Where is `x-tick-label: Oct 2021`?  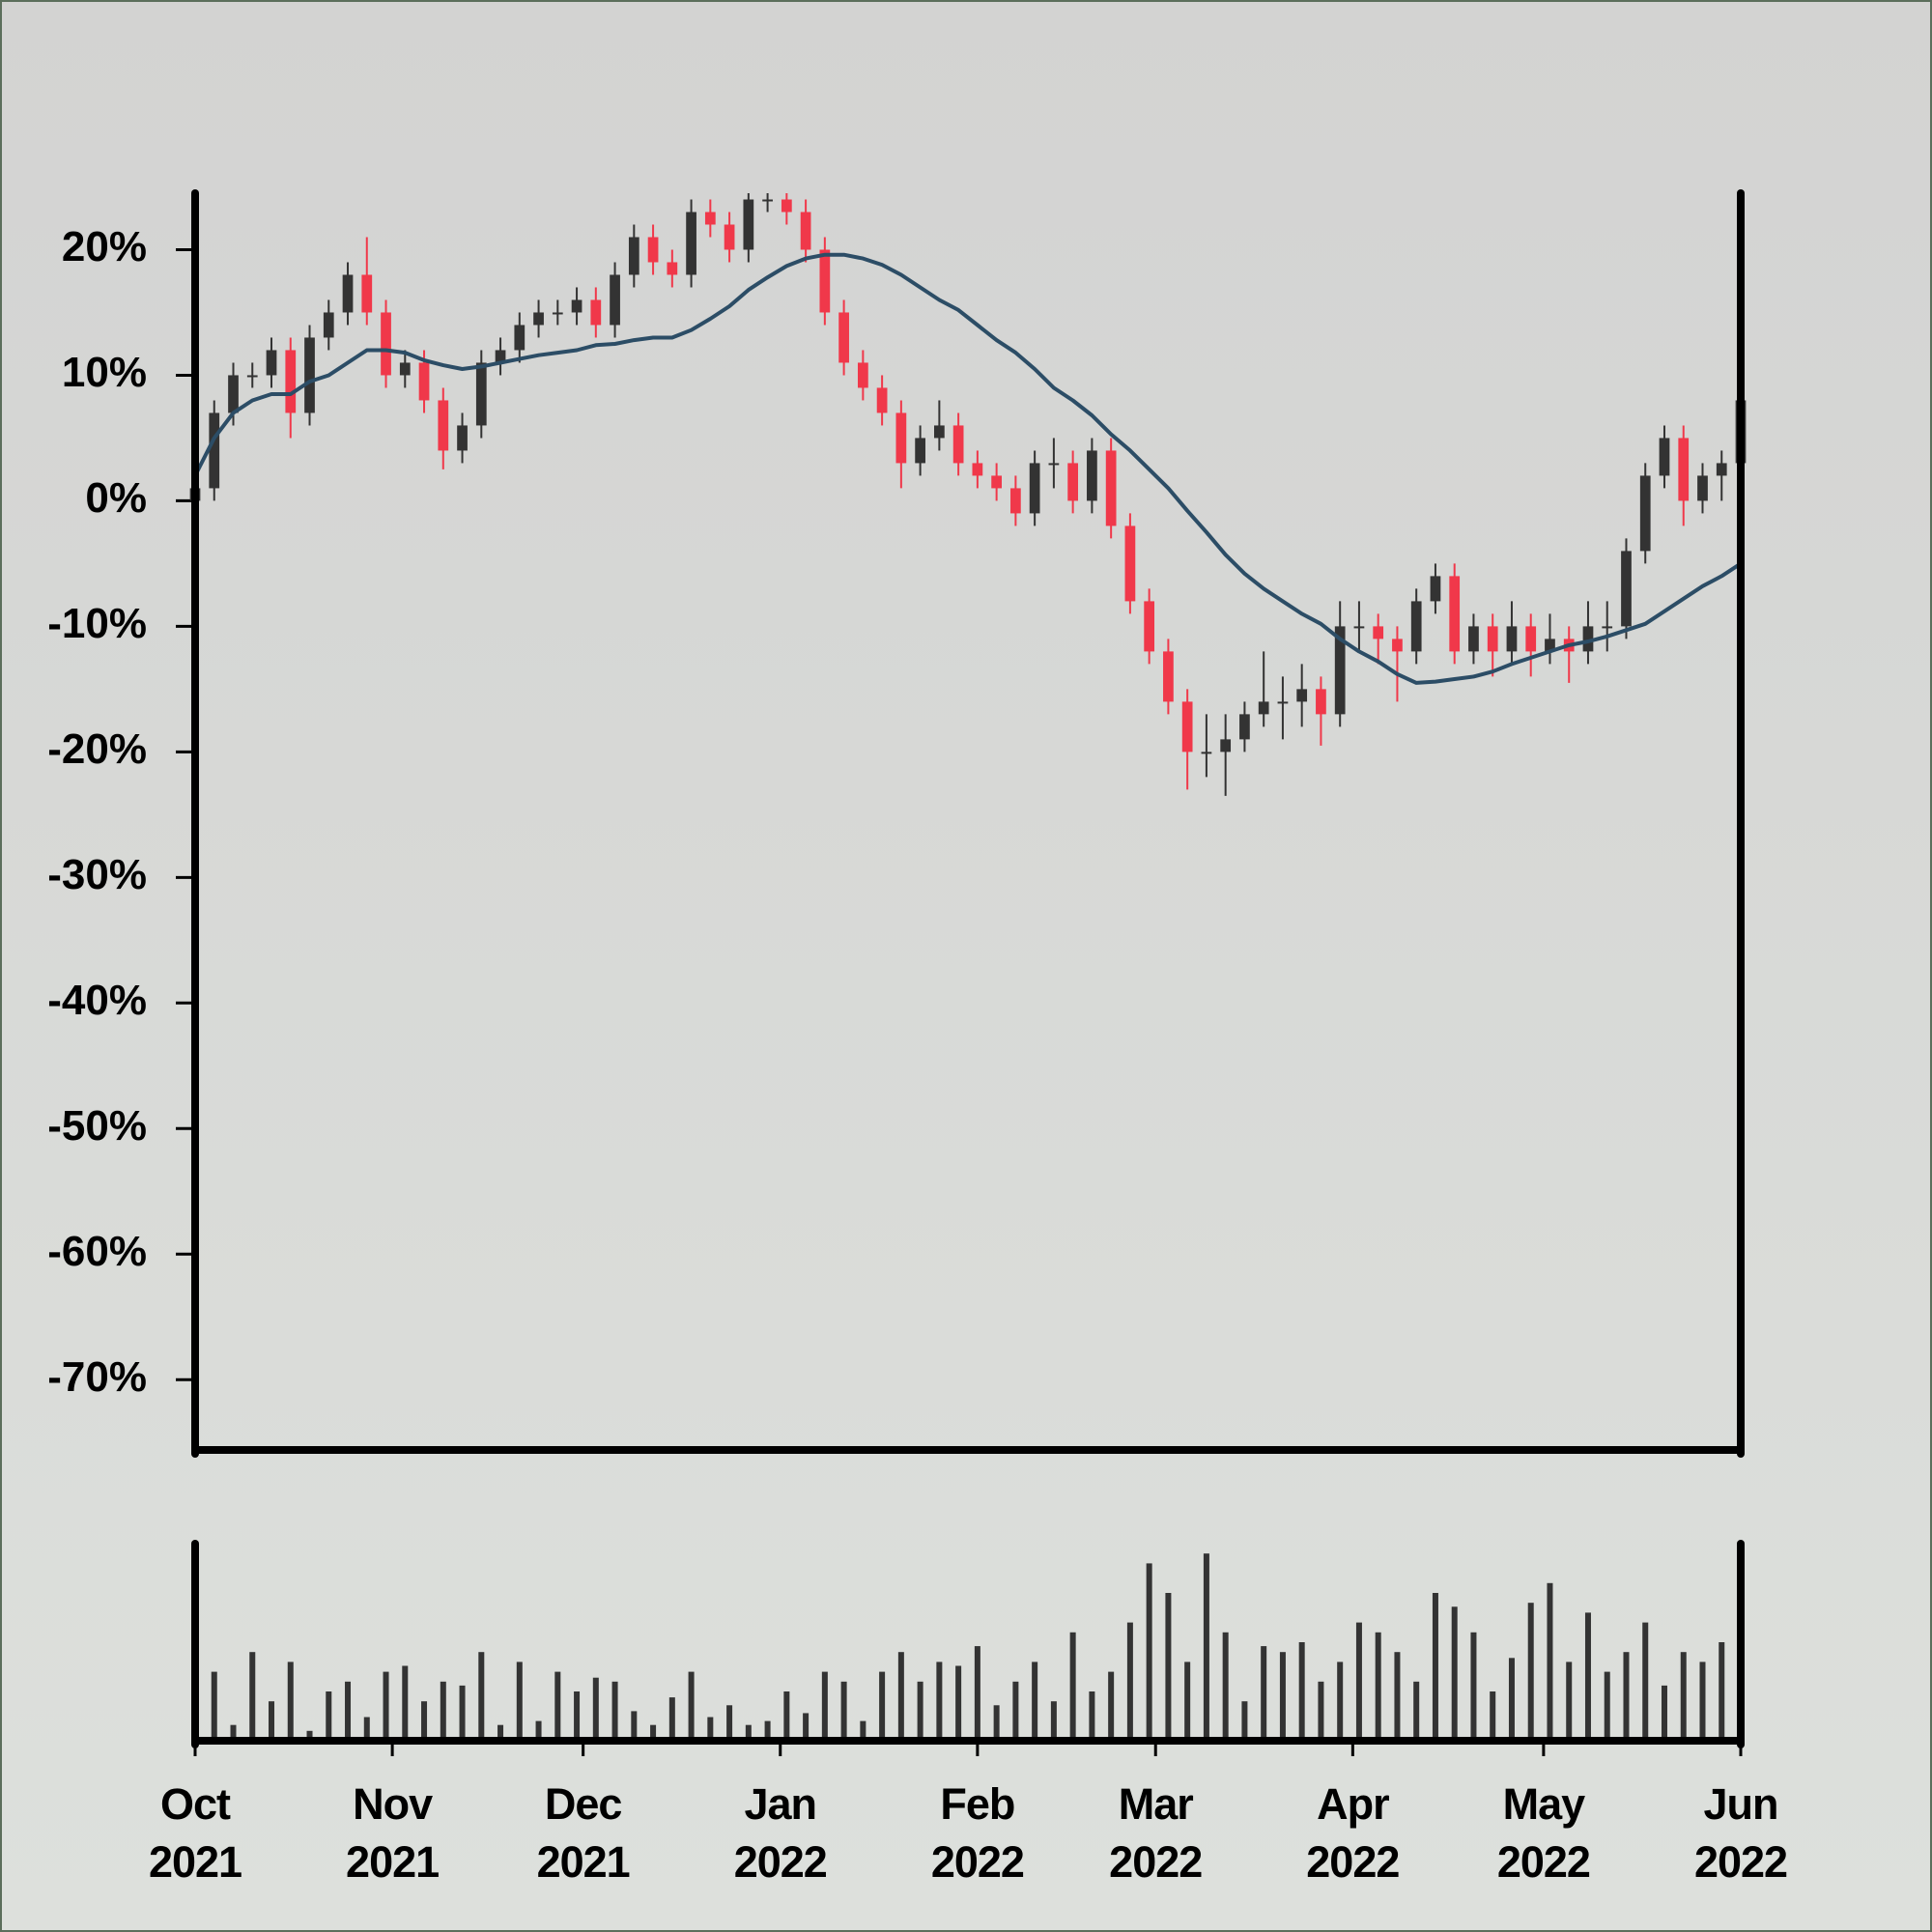
x-tick-label: Oct 2021 is located at coordinates (195, 1833).